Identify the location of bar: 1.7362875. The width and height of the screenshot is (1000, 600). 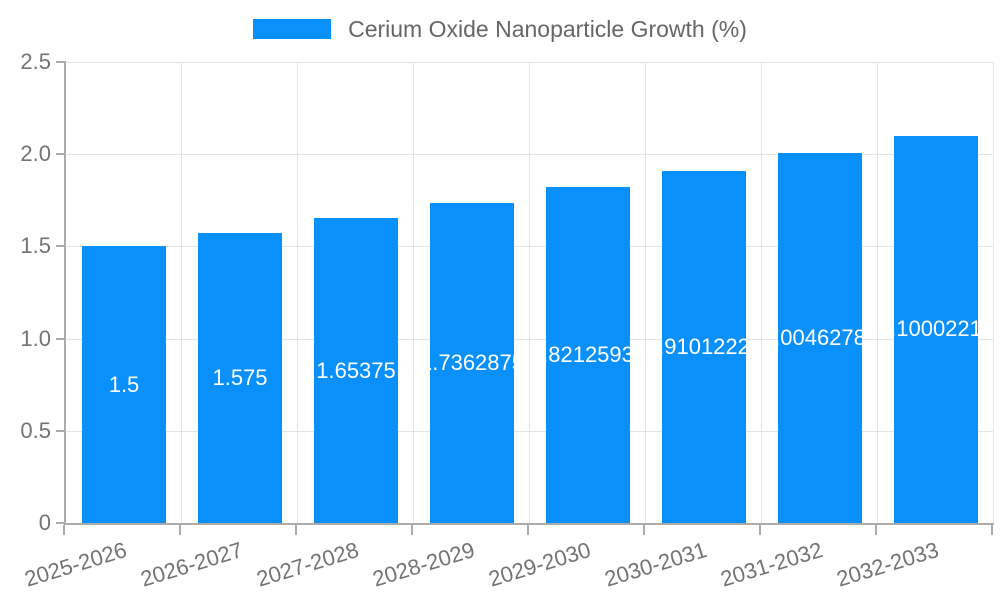
(472, 362).